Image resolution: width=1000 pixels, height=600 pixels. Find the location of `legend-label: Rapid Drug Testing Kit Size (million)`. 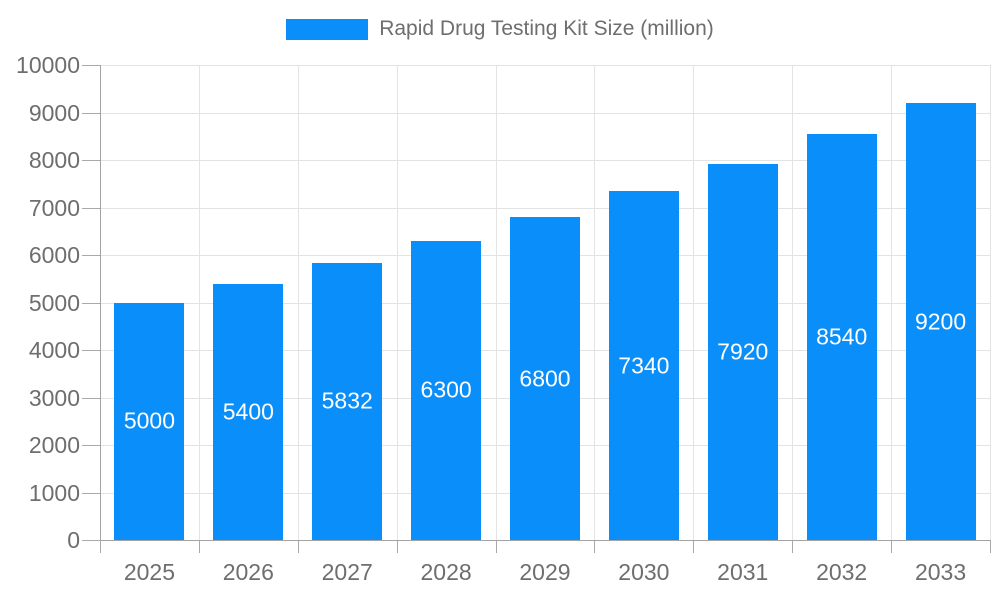

legend-label: Rapid Drug Testing Kit Size (million) is located at coordinates (546, 28).